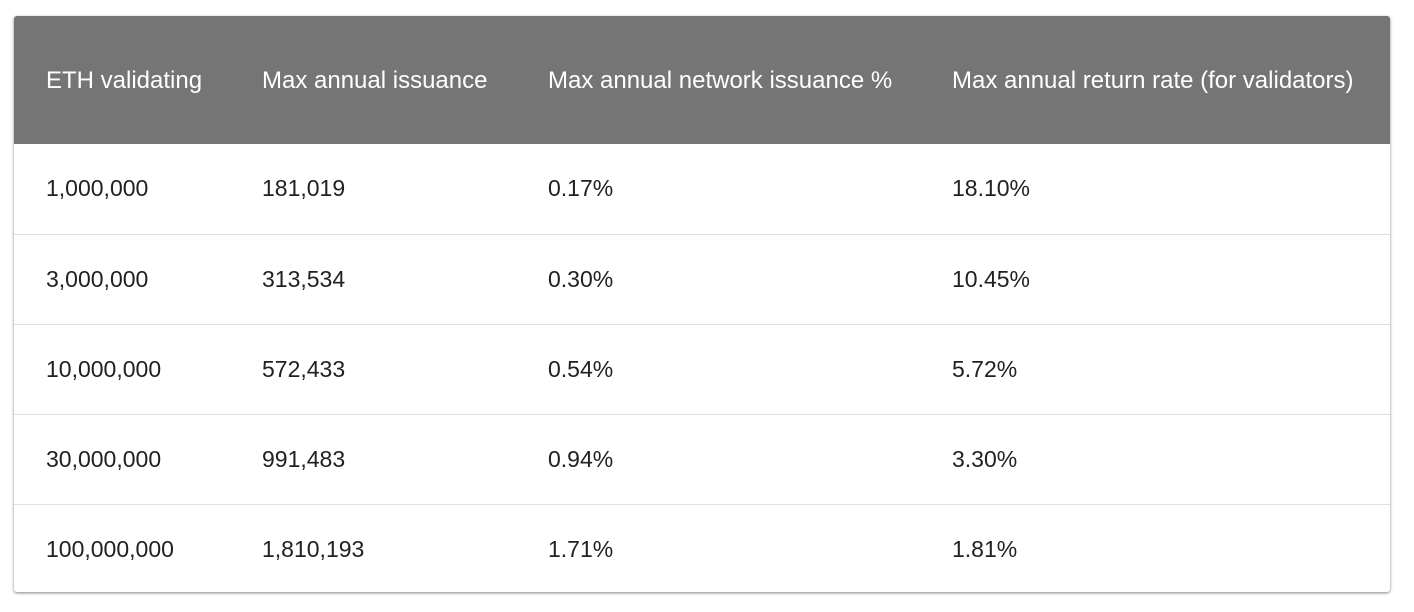 The width and height of the screenshot is (1414, 612). What do you see at coordinates (581, 458) in the screenshot?
I see `cell-network-issuance-pct: 0.94%` at bounding box center [581, 458].